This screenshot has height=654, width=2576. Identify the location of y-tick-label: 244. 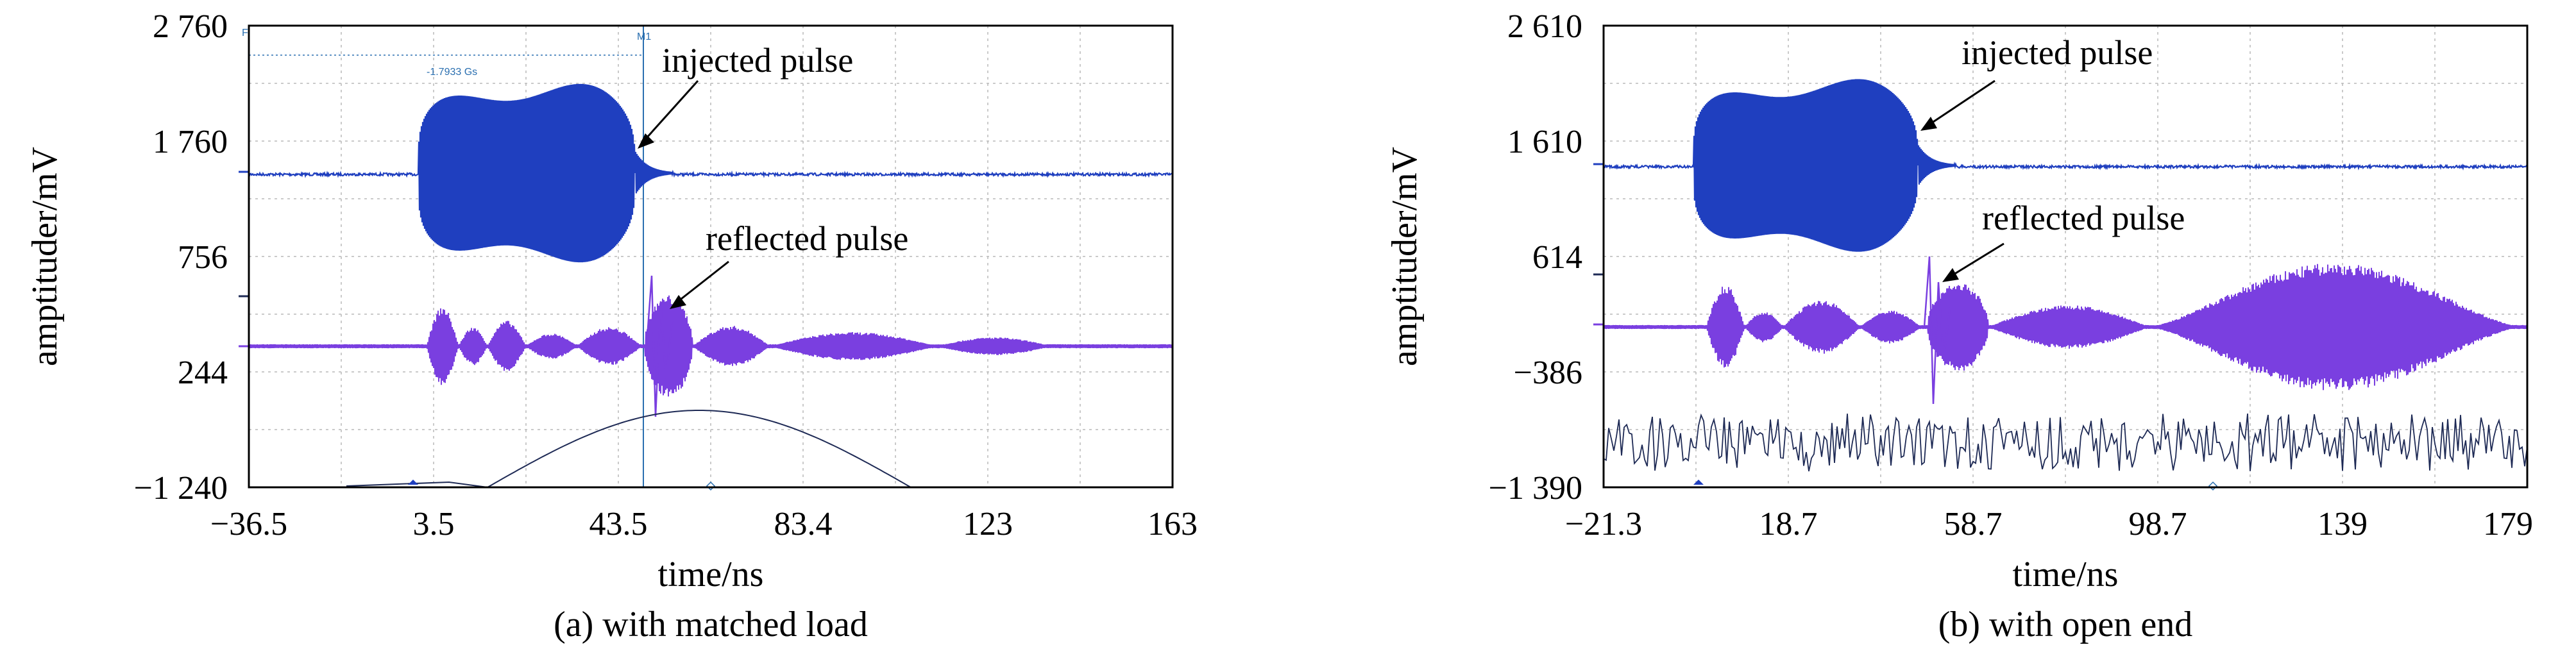
(203, 373).